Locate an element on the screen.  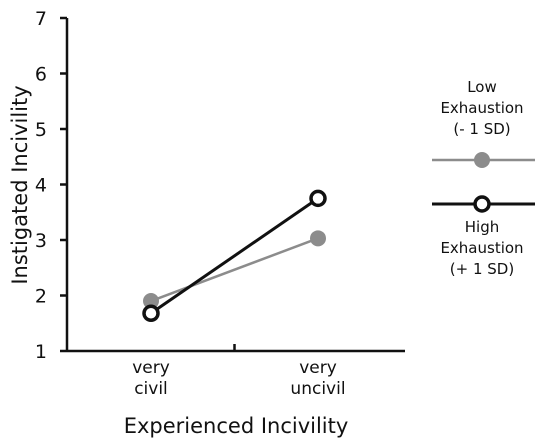
y-tick-label: 3 is located at coordinates (41, 241).